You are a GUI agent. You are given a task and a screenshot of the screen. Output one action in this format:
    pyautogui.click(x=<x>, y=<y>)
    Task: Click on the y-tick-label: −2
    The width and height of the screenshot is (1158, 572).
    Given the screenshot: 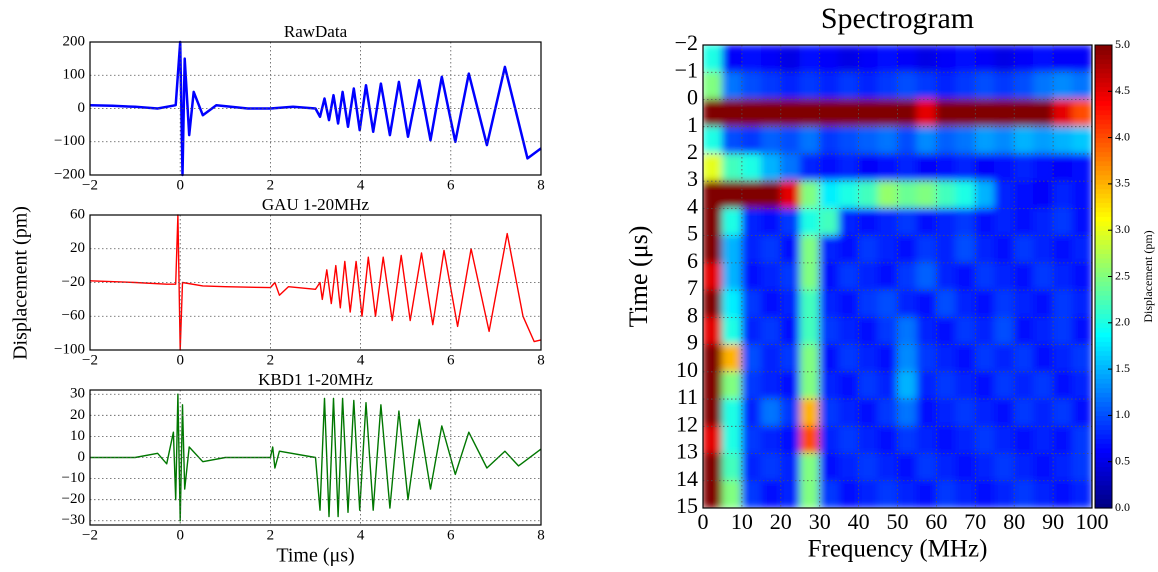 What is the action you would take?
    pyautogui.click(x=686, y=42)
    